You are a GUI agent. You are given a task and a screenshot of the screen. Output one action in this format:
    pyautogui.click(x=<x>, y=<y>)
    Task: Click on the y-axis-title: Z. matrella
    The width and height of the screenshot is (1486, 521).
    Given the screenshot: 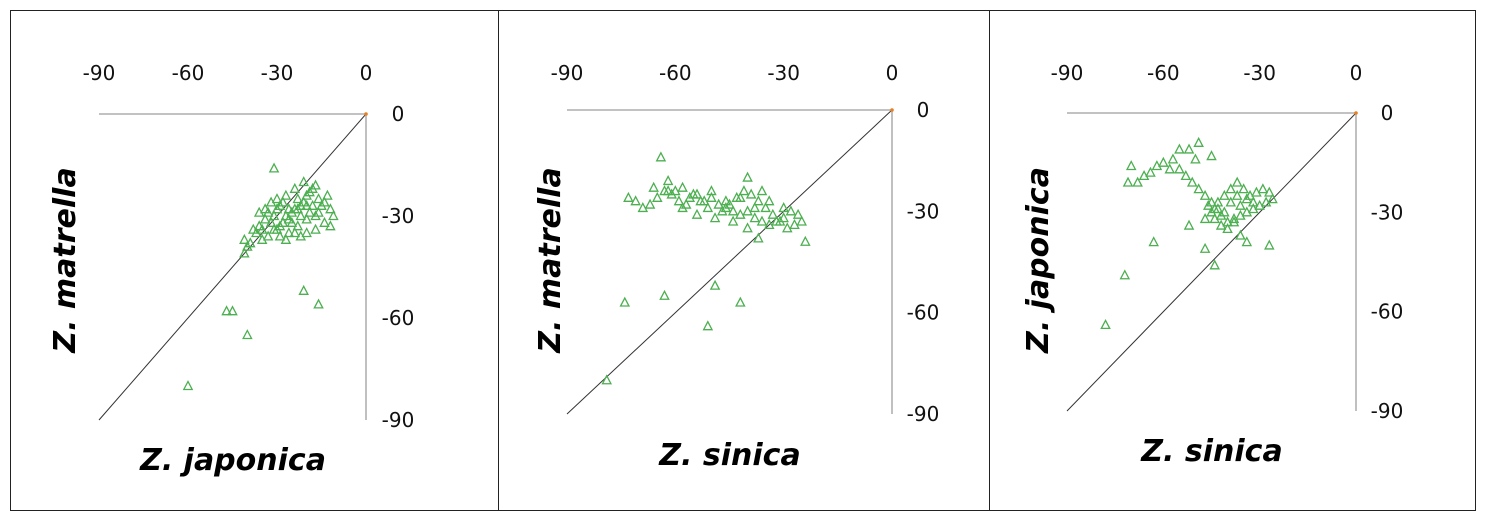 What is the action you would take?
    pyautogui.click(x=550, y=260)
    